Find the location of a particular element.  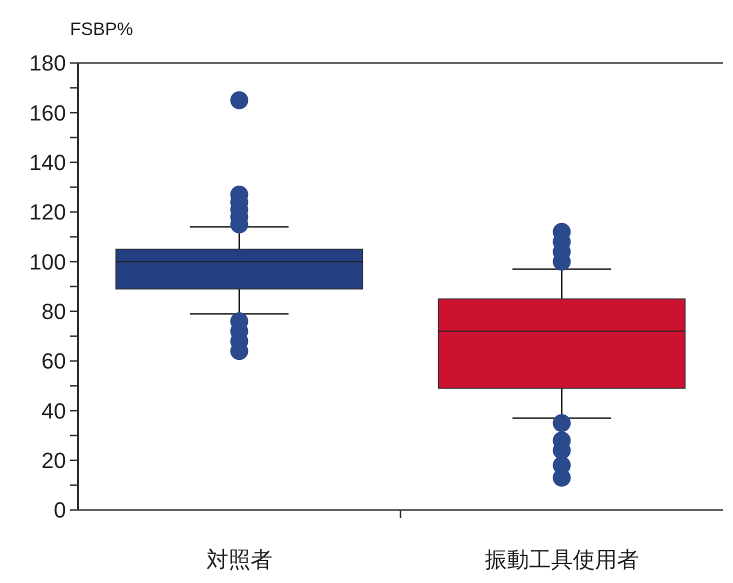

y-axis-title: FSBP% is located at coordinates (102, 29).